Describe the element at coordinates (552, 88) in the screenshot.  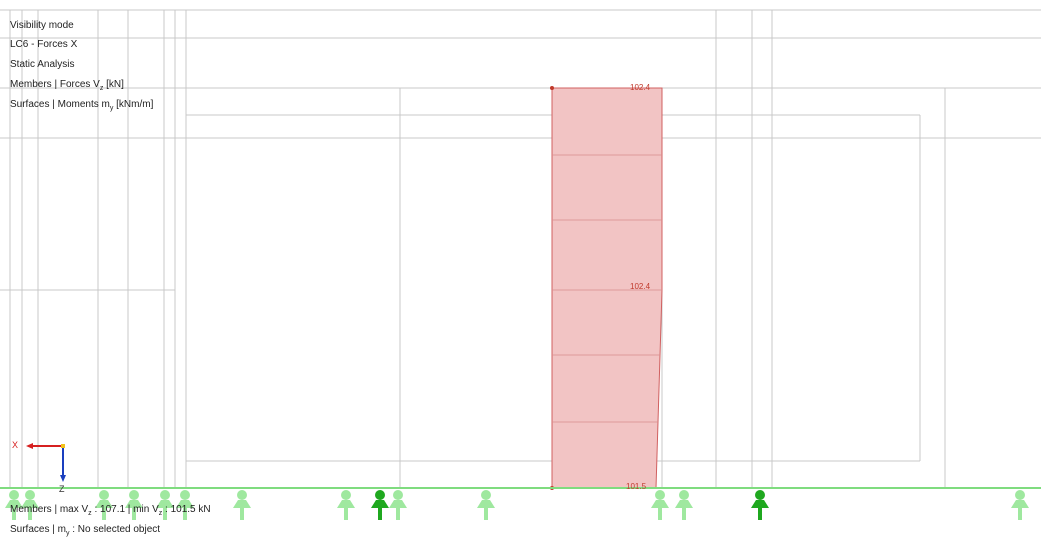
I see `node-top` at that location.